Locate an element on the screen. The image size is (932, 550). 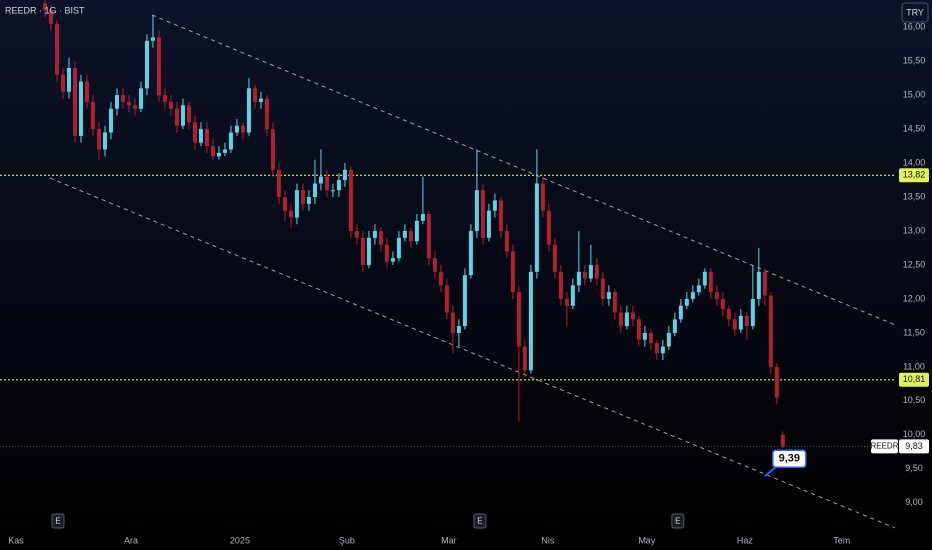
currency-label: TRY is located at coordinates (915, 12).